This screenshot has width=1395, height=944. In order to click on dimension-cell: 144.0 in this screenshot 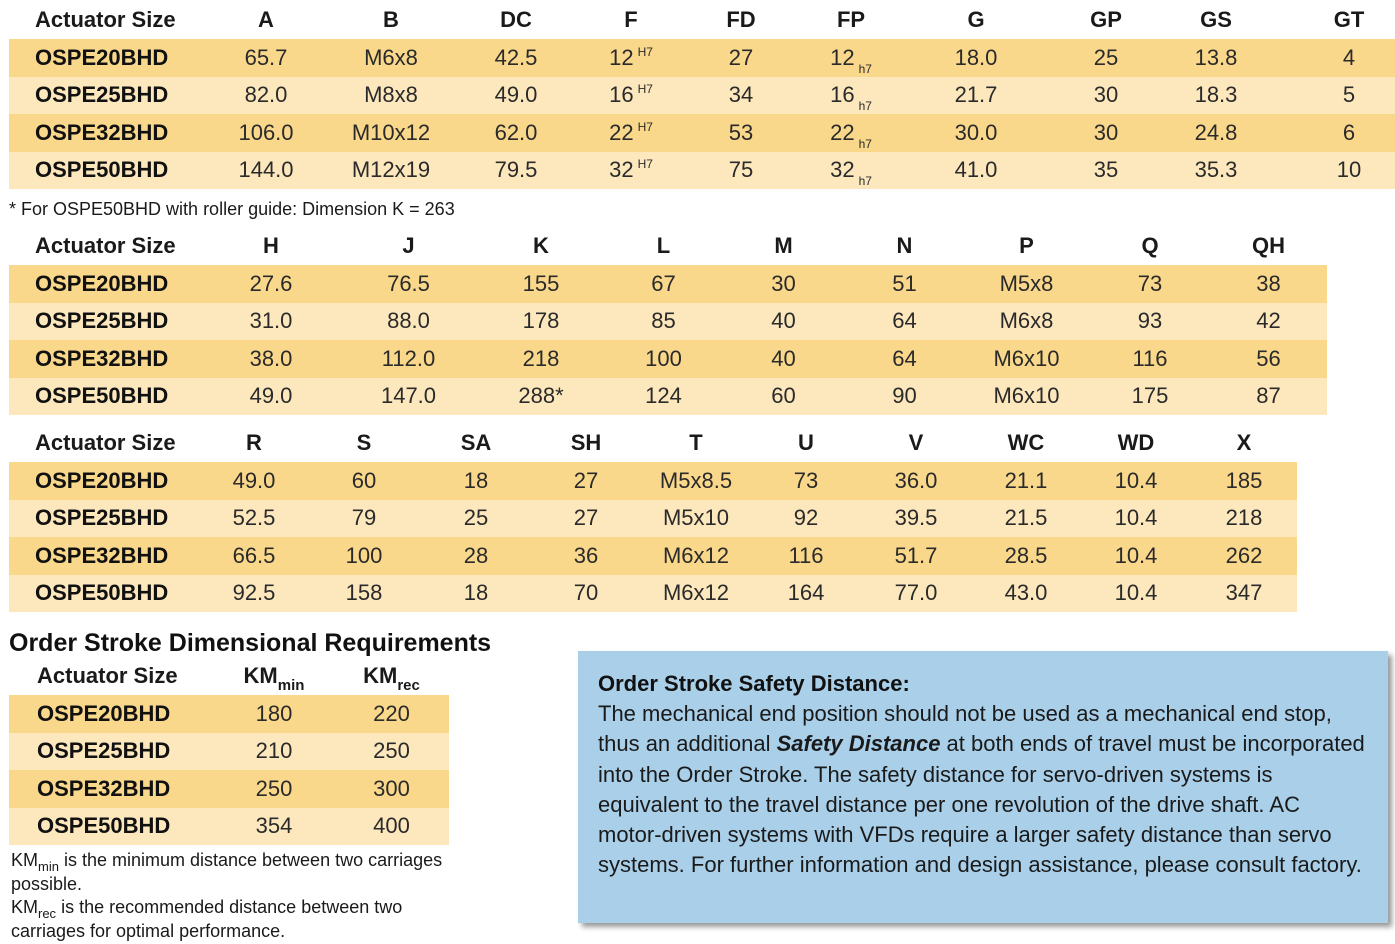, I will do `click(266, 170)`.